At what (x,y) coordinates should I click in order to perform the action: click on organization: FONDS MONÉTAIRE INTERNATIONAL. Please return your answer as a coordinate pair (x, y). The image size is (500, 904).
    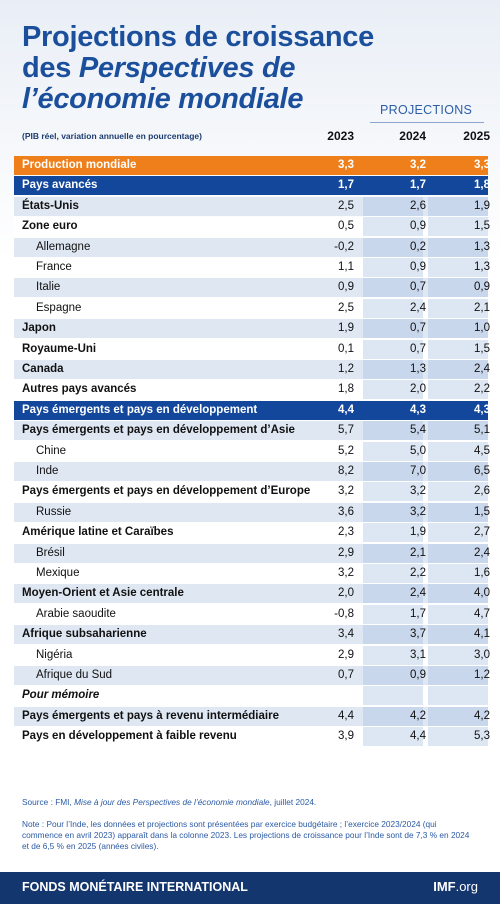
    Looking at the image, I should click on (135, 887).